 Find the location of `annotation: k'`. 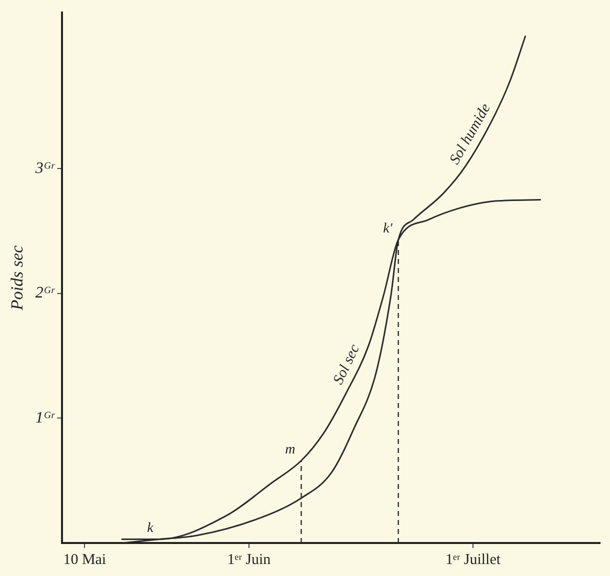

annotation: k' is located at coordinates (388, 228).